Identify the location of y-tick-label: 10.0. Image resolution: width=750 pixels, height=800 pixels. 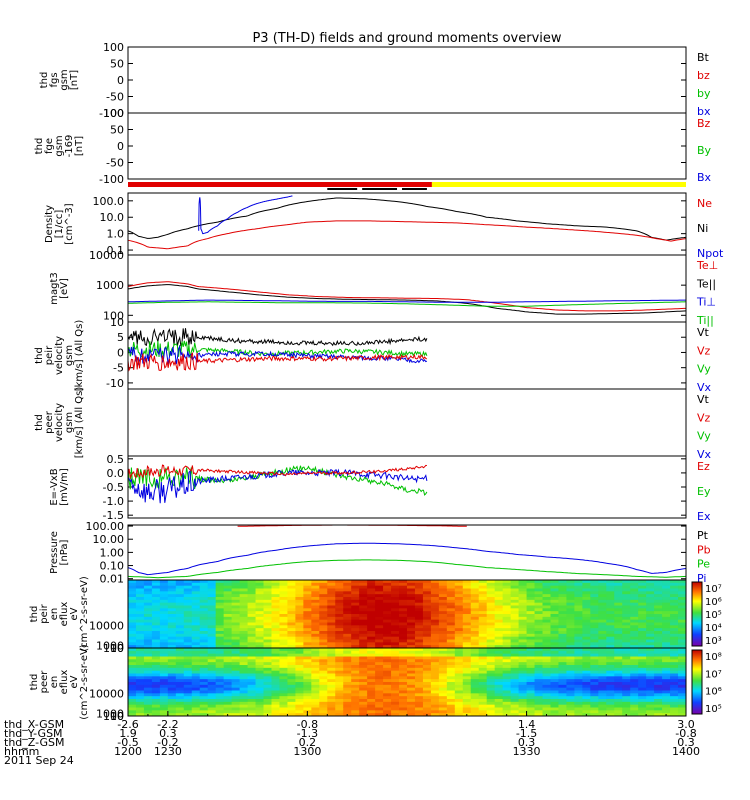
(112, 217).